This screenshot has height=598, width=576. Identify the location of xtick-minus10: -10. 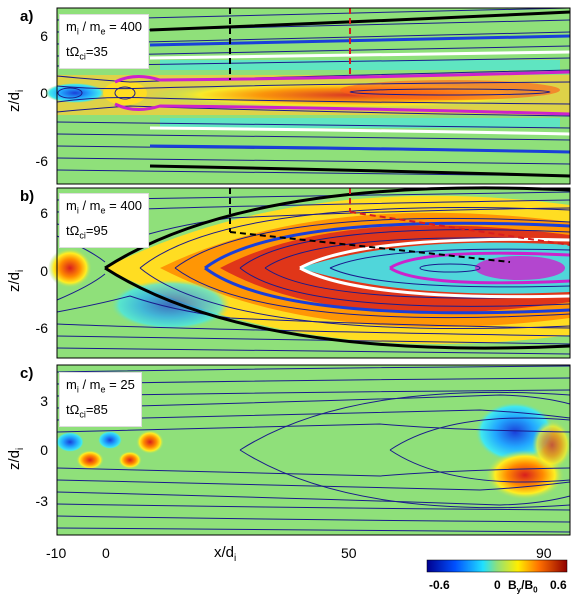
(56, 553).